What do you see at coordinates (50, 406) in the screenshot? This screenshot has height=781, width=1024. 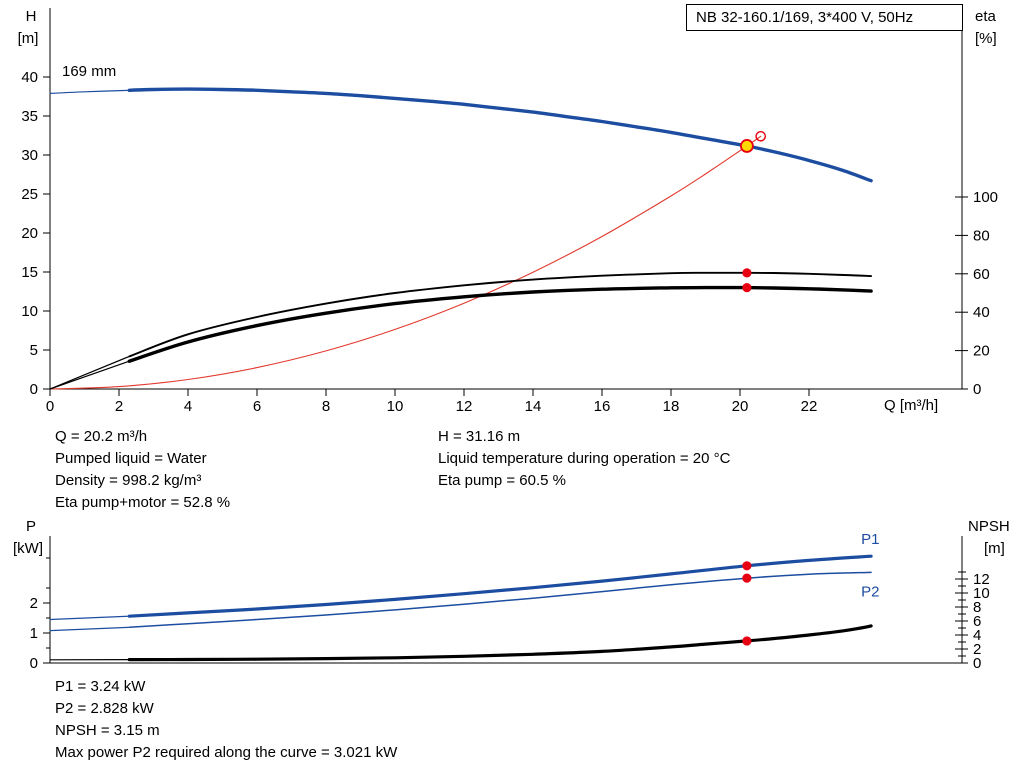 I see `q-tick-label: 0` at bounding box center [50, 406].